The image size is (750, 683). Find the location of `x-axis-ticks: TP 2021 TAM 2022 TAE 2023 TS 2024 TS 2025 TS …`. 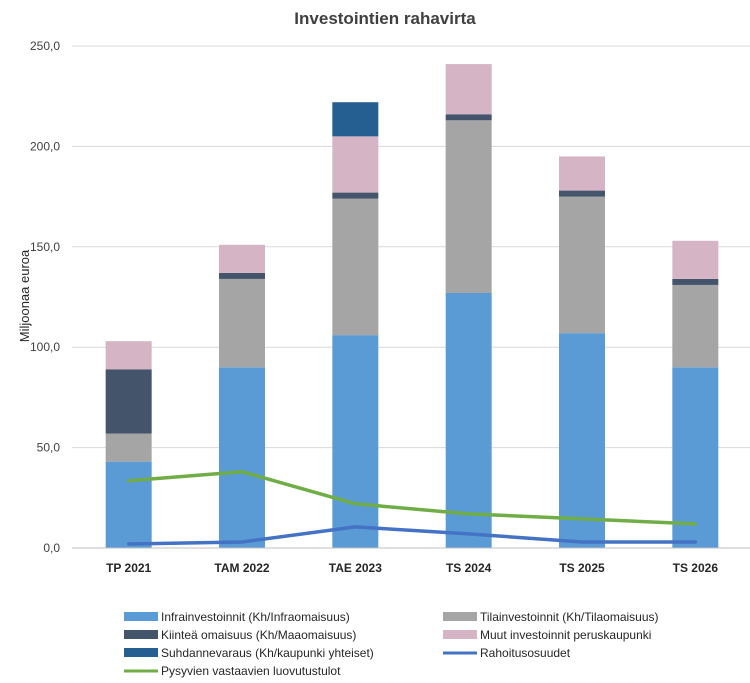

x-axis-ticks: TP 2021 TAM 2022 TAE 2023 TS 2024 TS 2025 TS … is located at coordinates (411, 561).